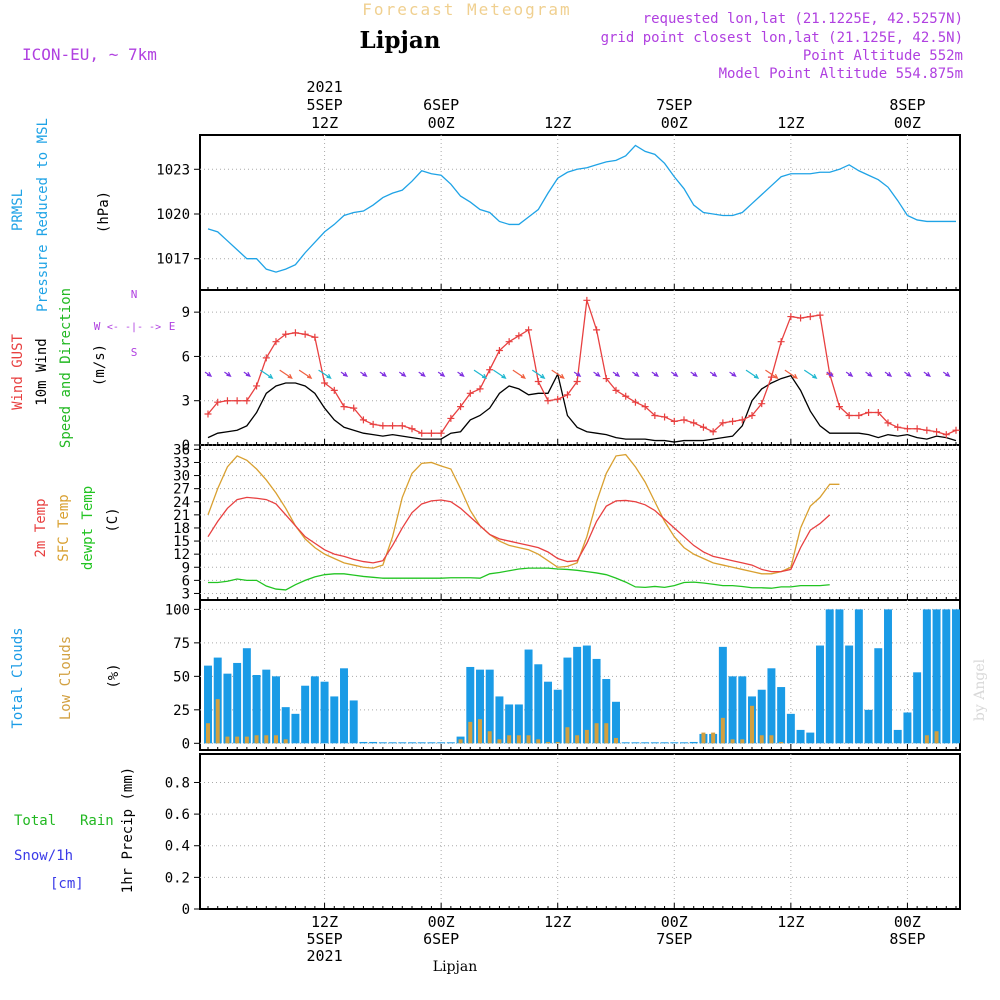  Describe the element at coordinates (67, 884) in the screenshot. I see `precip-cm-label: [cm]` at that location.